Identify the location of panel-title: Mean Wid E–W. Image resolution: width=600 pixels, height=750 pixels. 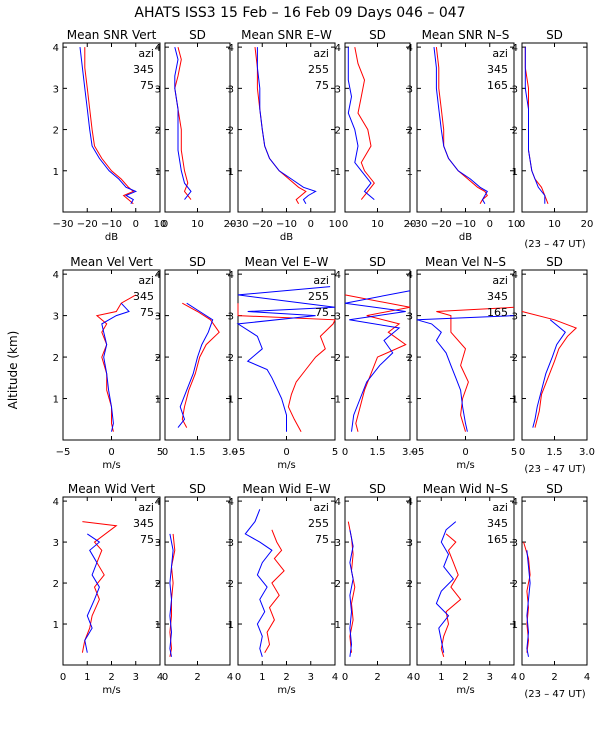
(286, 489).